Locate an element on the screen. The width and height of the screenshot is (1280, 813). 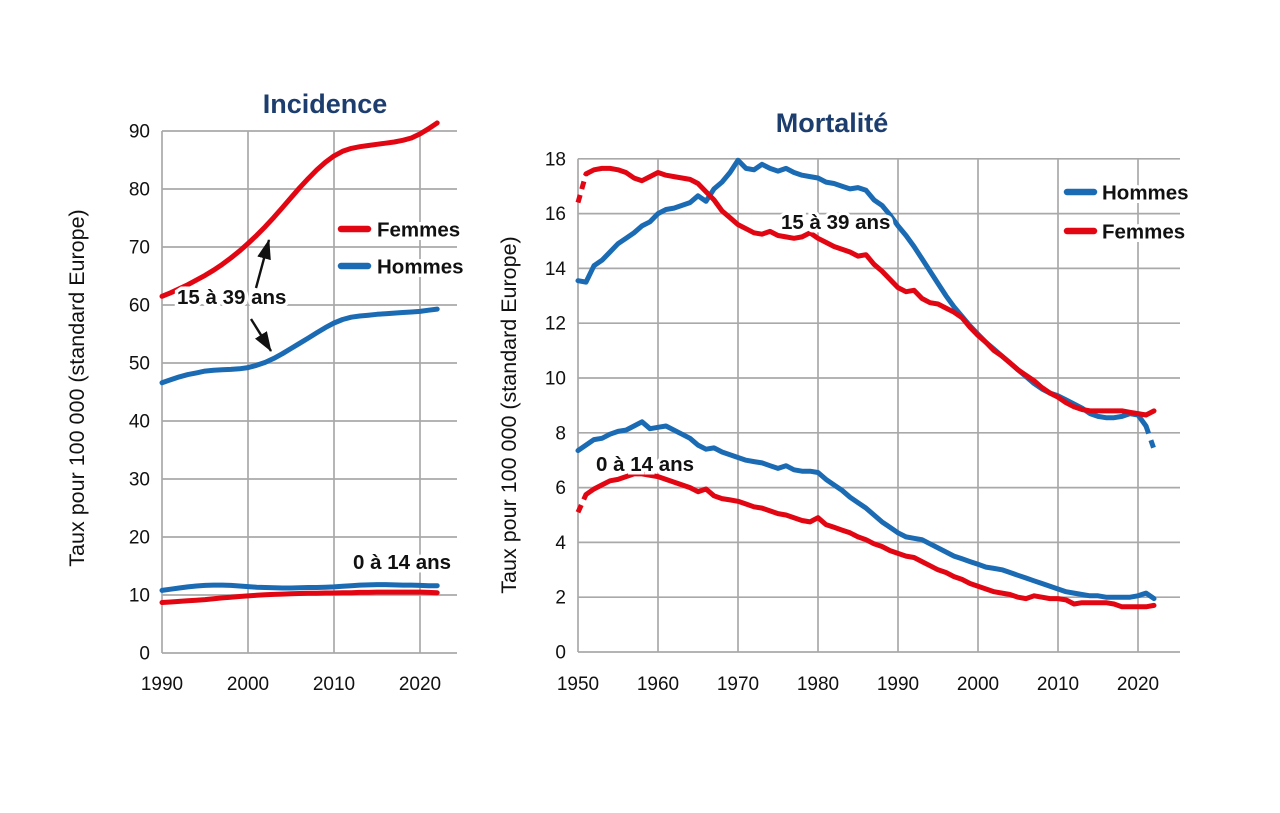
y-tick-label-20: 20 is located at coordinates (139, 538).